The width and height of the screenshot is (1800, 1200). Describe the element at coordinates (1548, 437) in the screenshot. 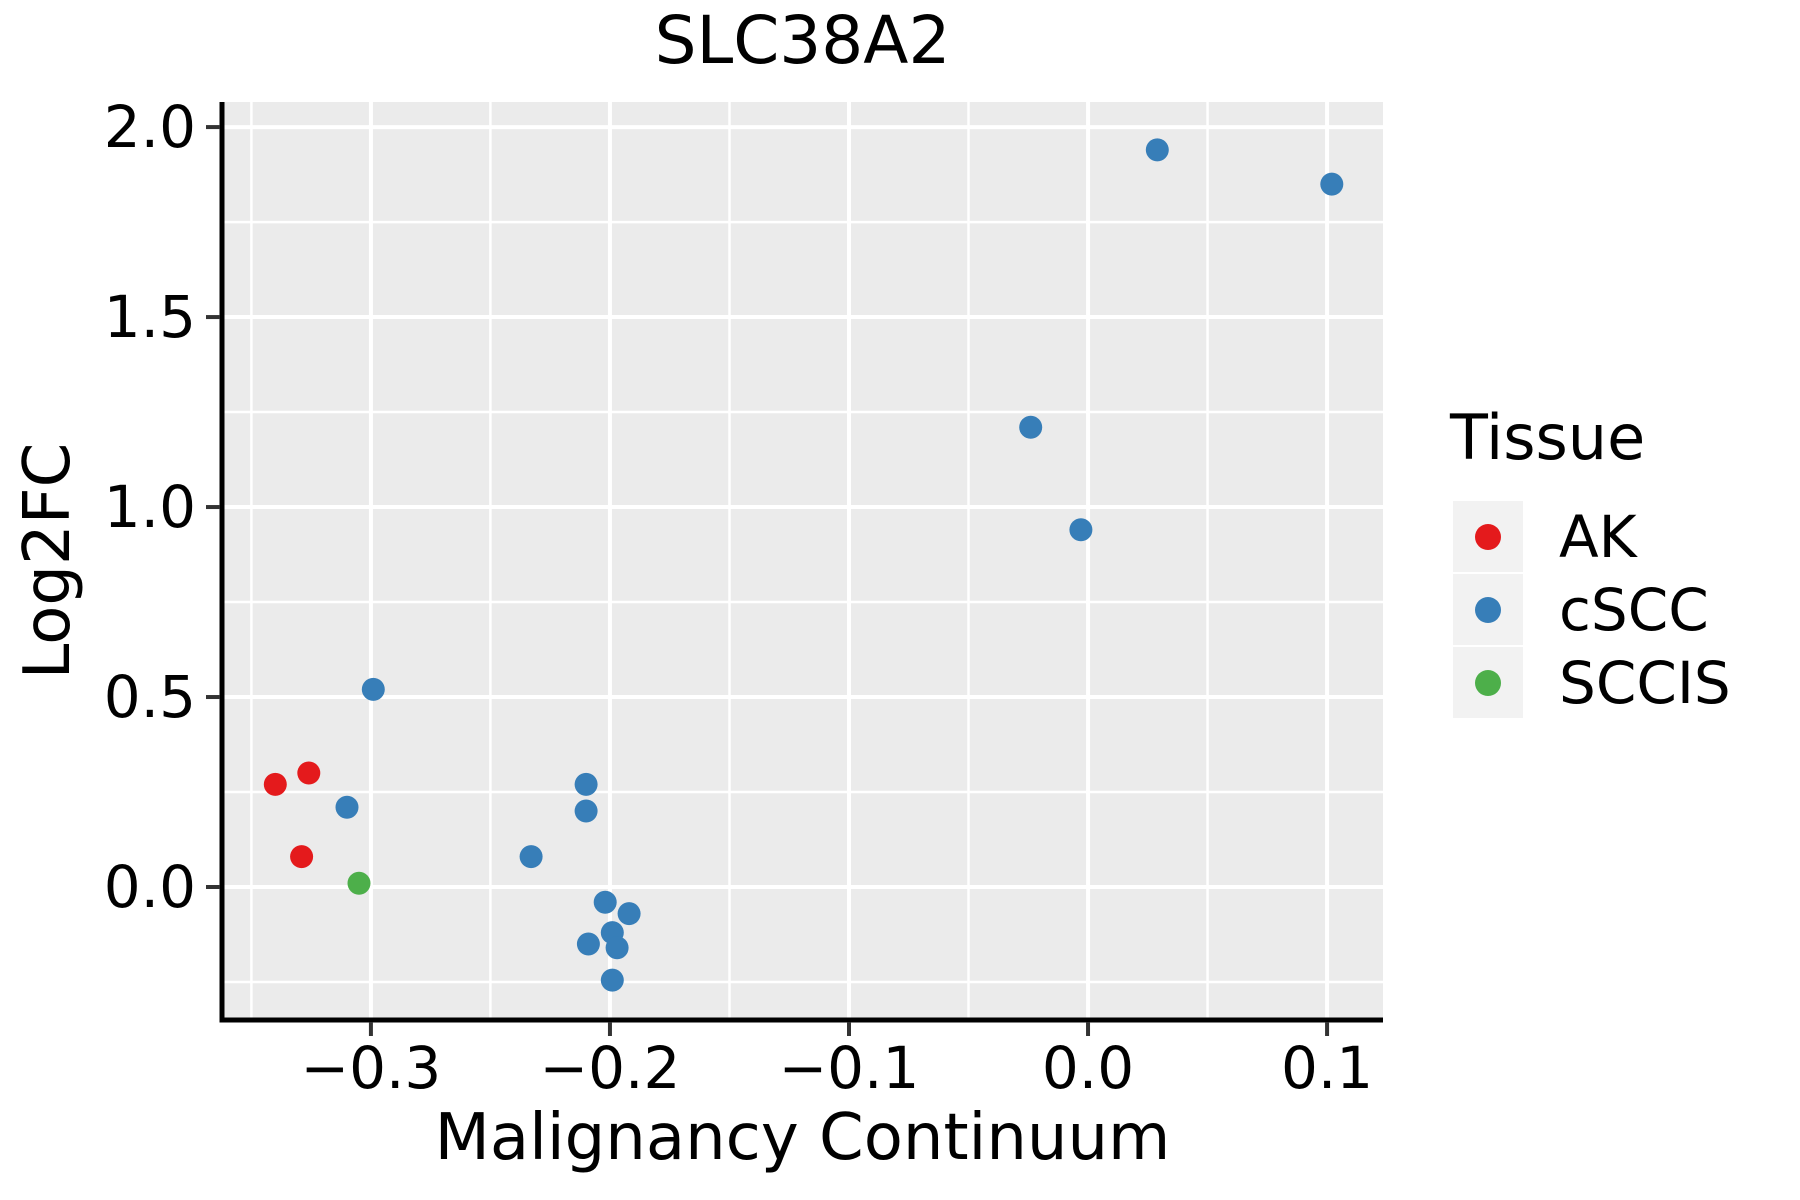

I see `legend-title: Tissue` at that location.